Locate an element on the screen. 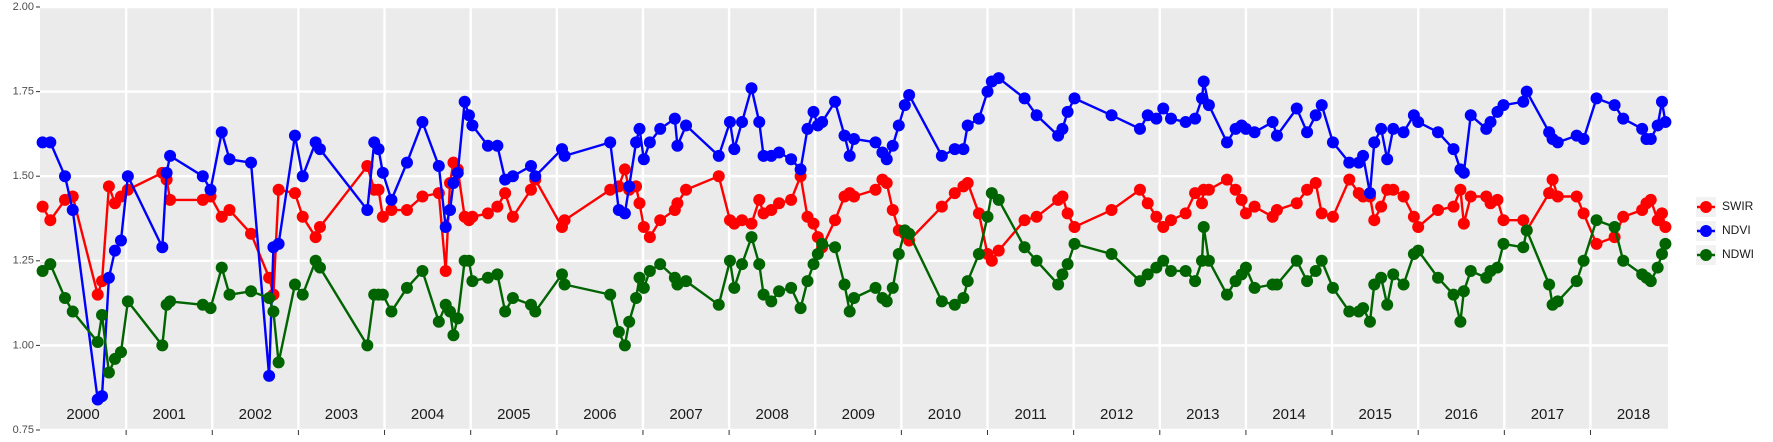  x-tick-label: 2016 is located at coordinates (1461, 414).